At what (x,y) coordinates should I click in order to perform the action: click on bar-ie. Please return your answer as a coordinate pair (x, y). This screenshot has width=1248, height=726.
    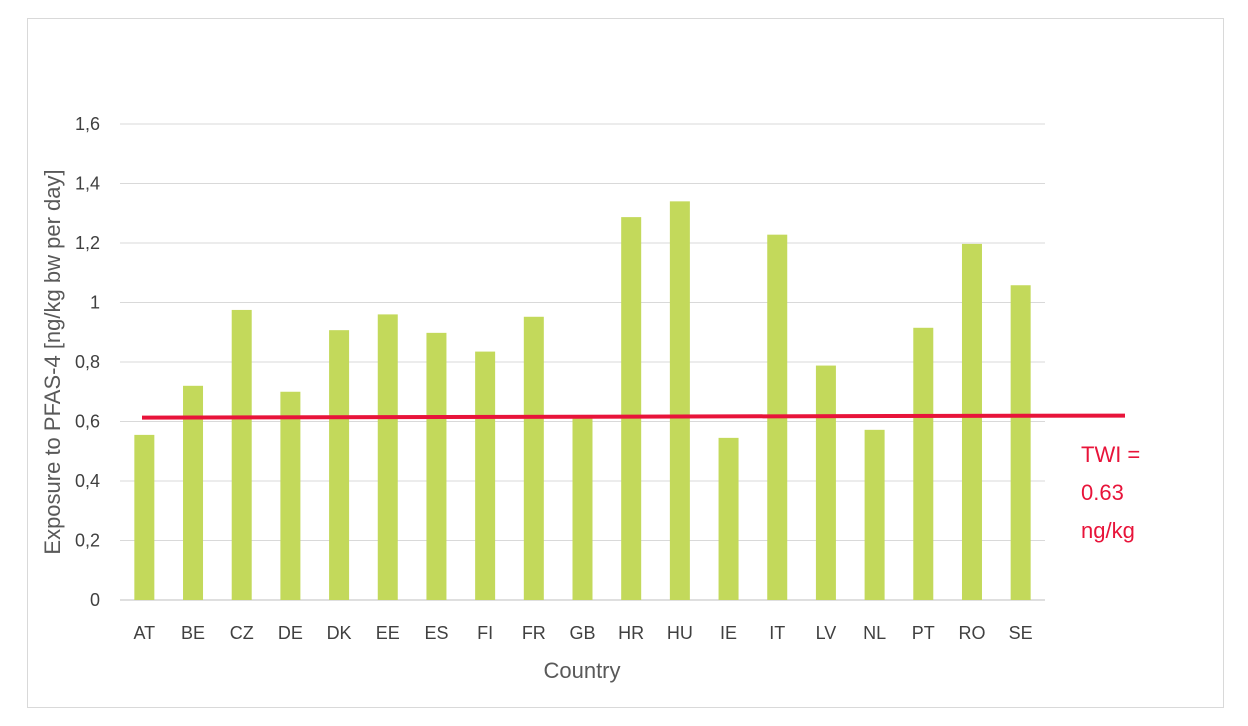
    Looking at the image, I should click on (728, 518).